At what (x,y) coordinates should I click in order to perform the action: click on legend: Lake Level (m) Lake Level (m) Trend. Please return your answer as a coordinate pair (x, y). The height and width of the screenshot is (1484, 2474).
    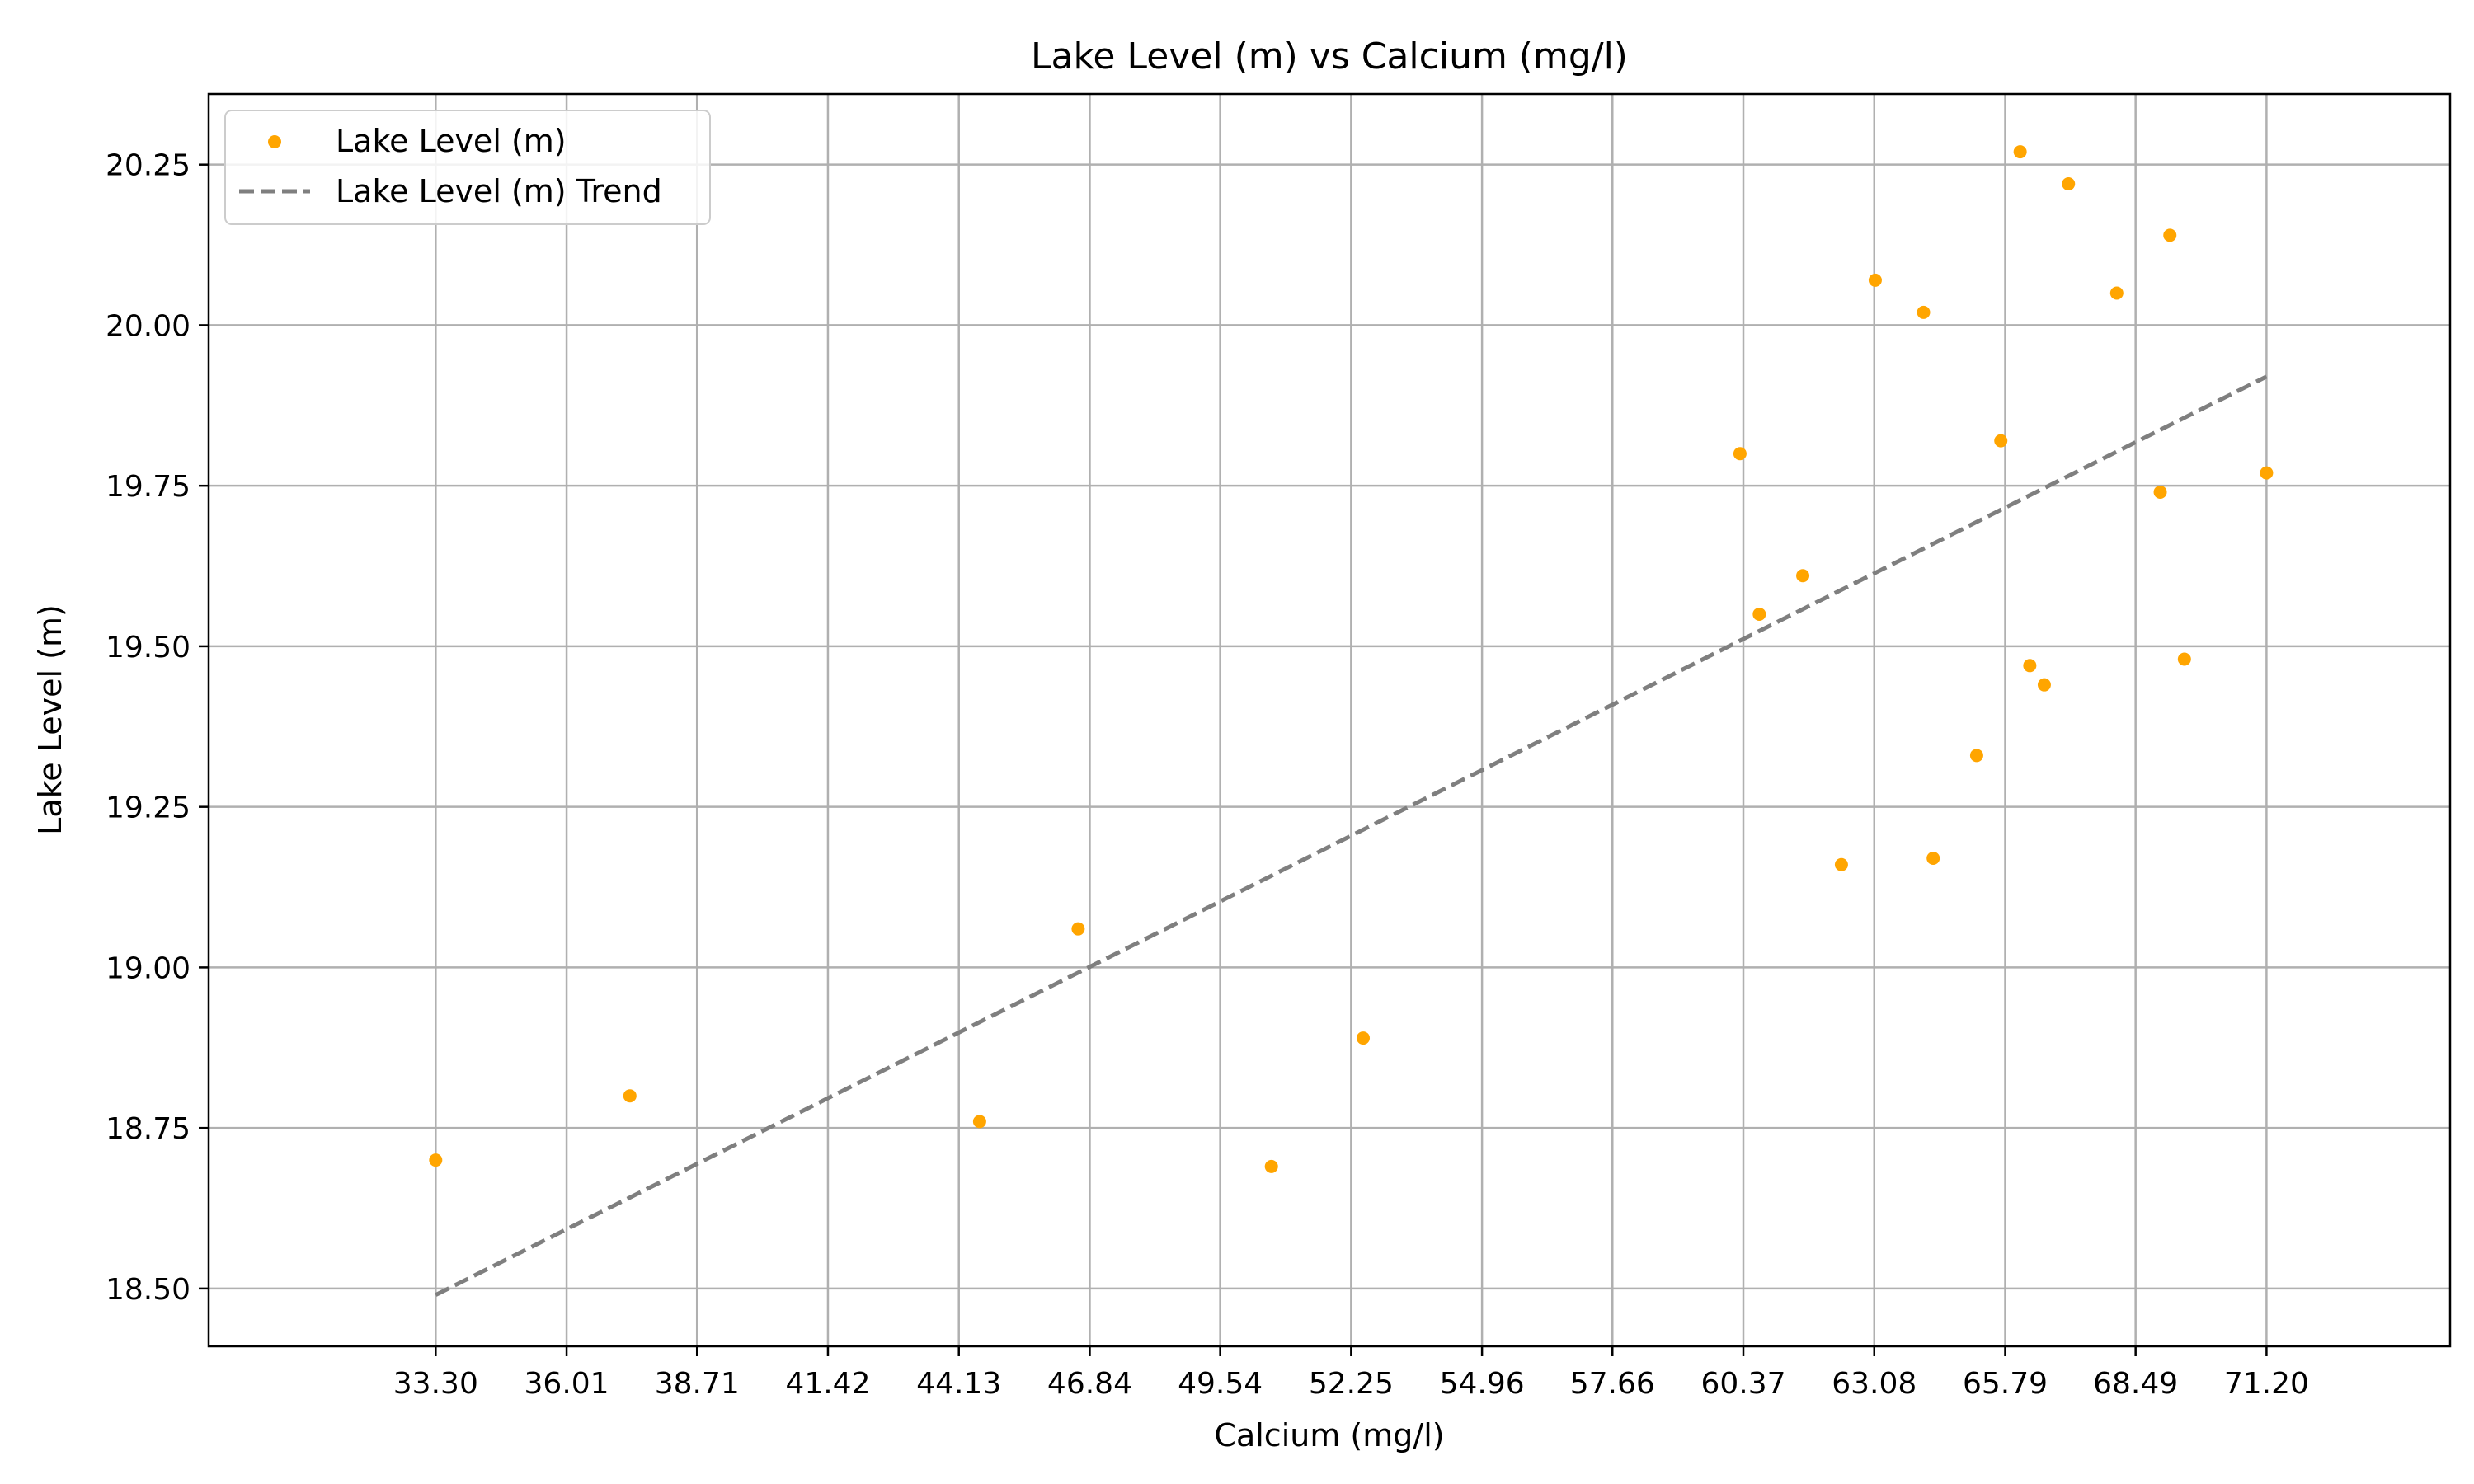
    Looking at the image, I should click on (467, 167).